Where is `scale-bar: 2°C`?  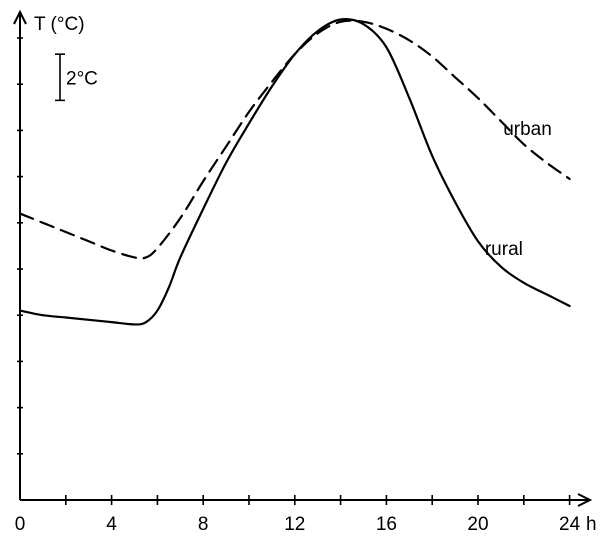 scale-bar: 2°C is located at coordinates (76, 77).